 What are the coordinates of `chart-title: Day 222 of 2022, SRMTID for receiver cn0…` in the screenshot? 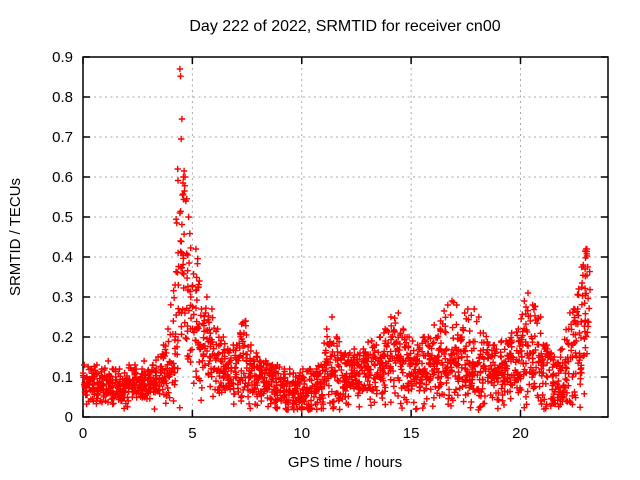 It's located at (344, 26).